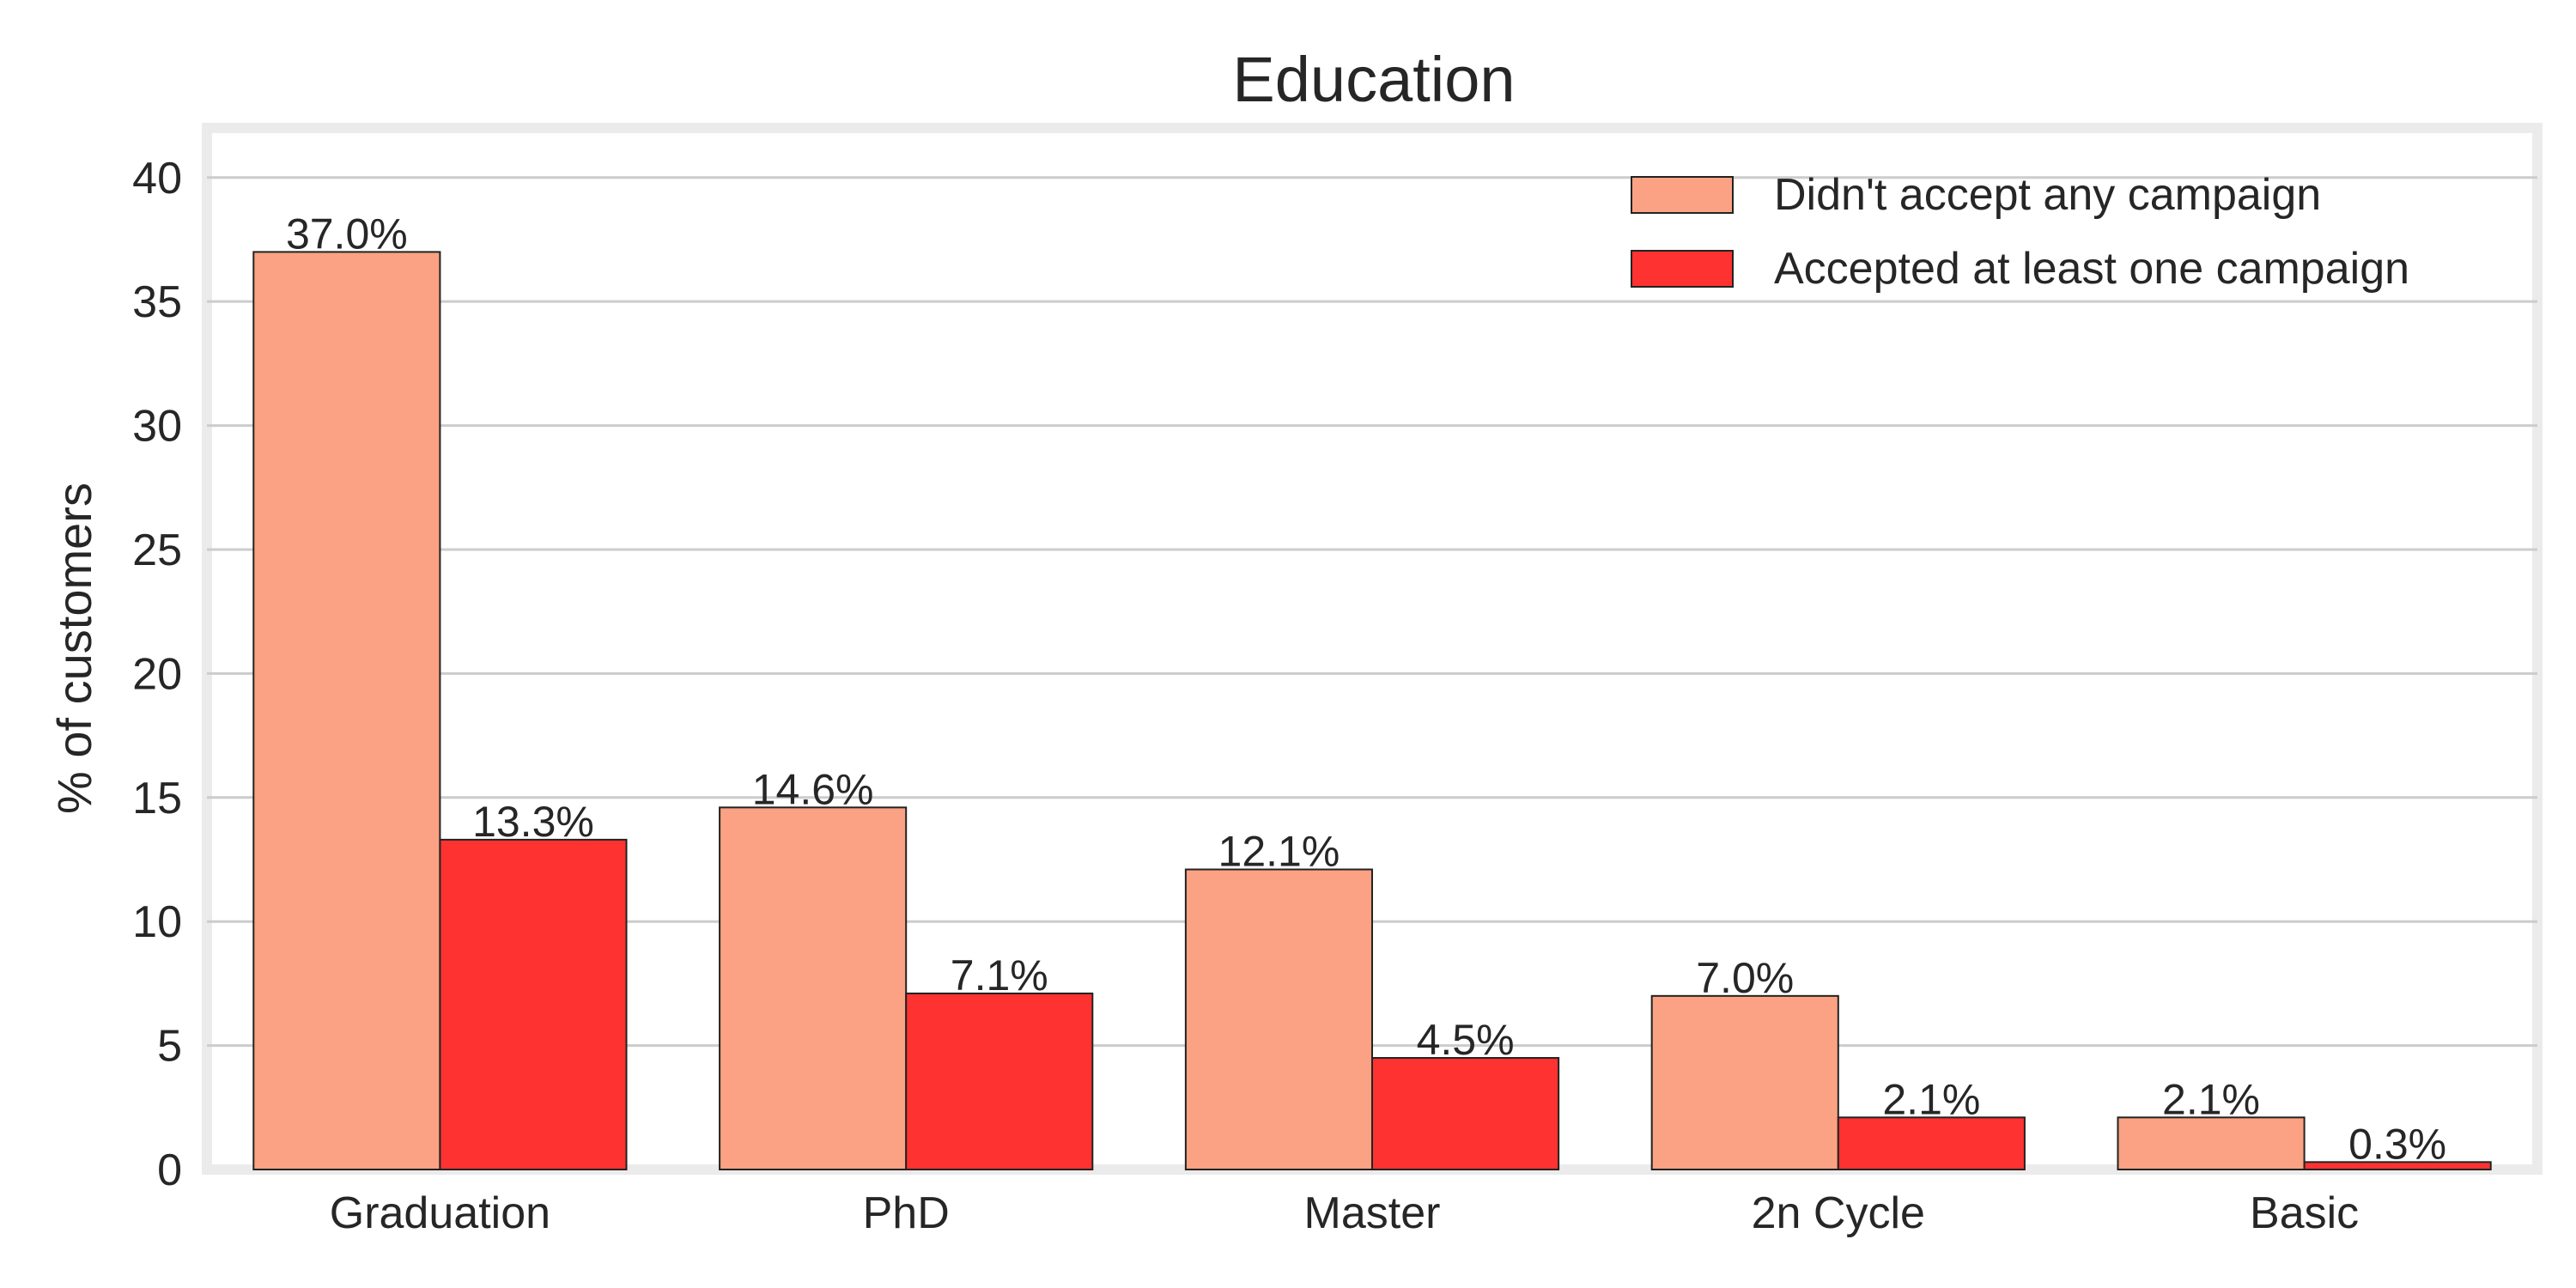  What do you see at coordinates (2304, 1213) in the screenshot?
I see `x-tick-label: Basic` at bounding box center [2304, 1213].